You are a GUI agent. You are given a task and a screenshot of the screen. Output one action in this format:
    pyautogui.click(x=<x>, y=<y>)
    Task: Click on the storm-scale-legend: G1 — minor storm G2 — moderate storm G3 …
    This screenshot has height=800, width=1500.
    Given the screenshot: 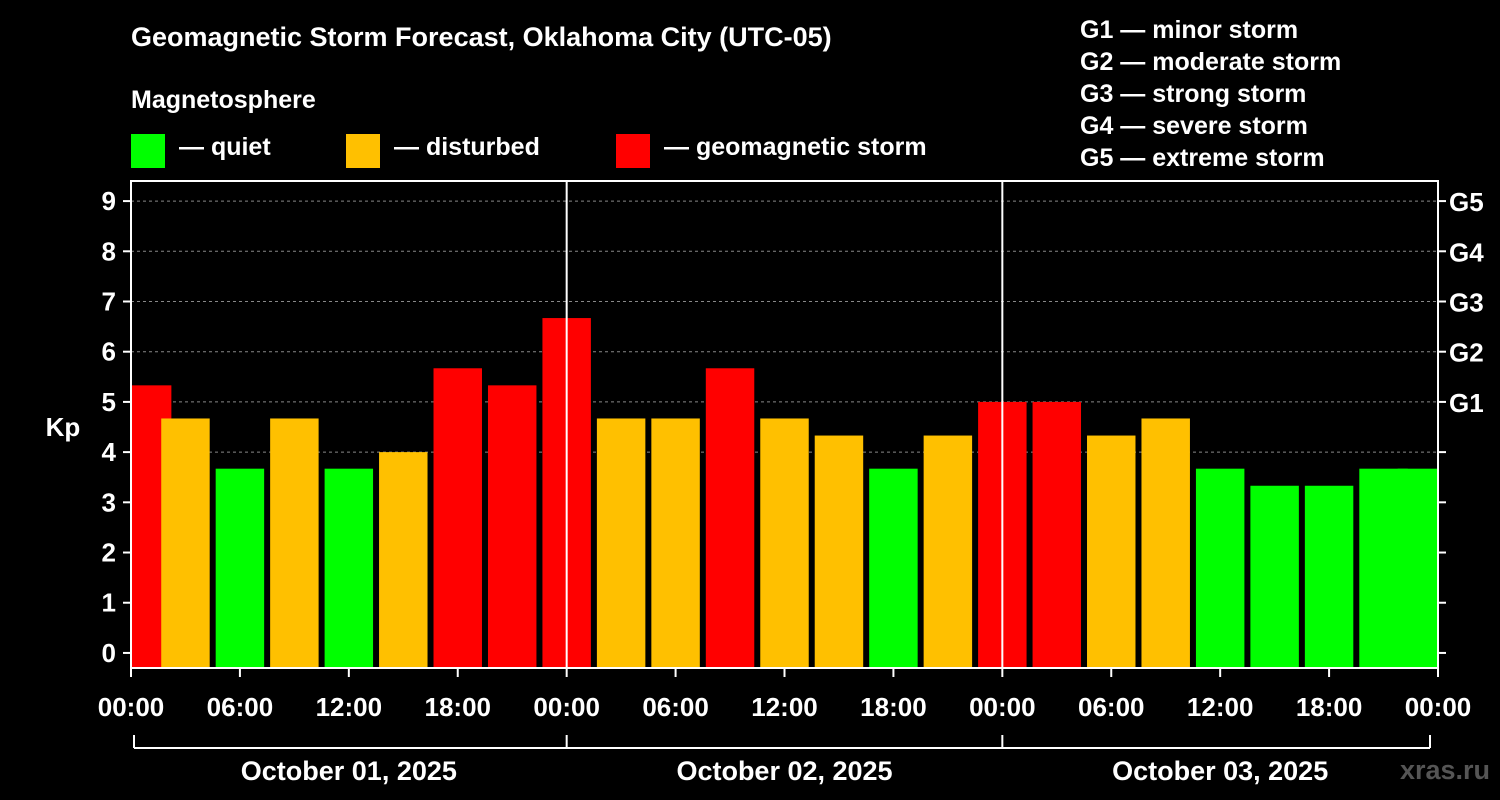 What is the action you would take?
    pyautogui.click(x=1210, y=94)
    